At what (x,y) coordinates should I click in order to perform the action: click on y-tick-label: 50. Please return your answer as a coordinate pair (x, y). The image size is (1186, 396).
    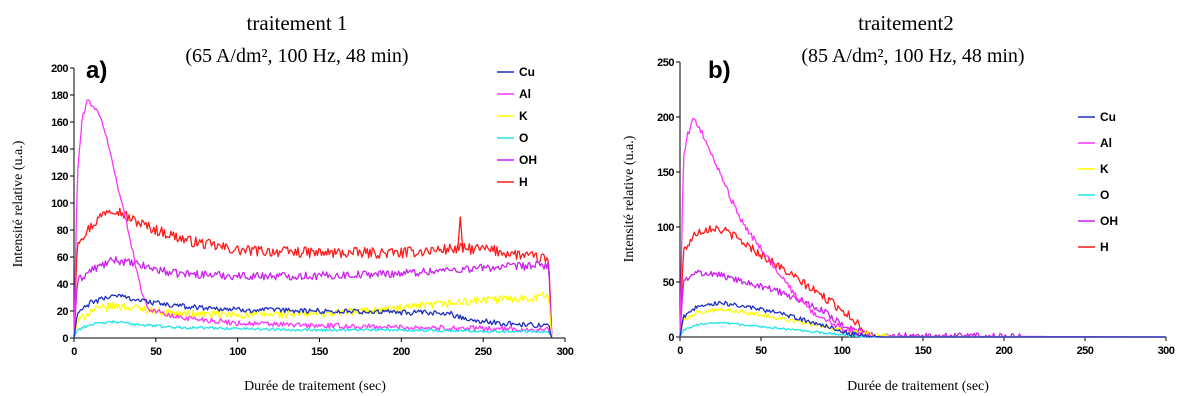
    Looking at the image, I should click on (669, 283).